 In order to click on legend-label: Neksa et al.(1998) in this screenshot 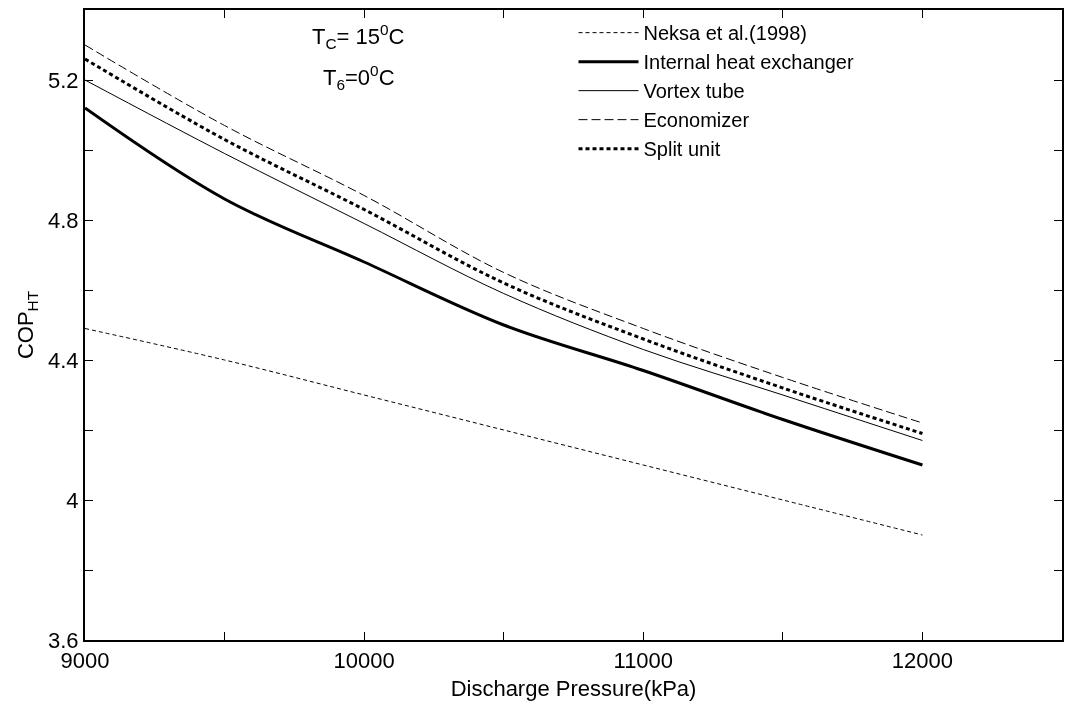, I will do `click(725, 33)`.